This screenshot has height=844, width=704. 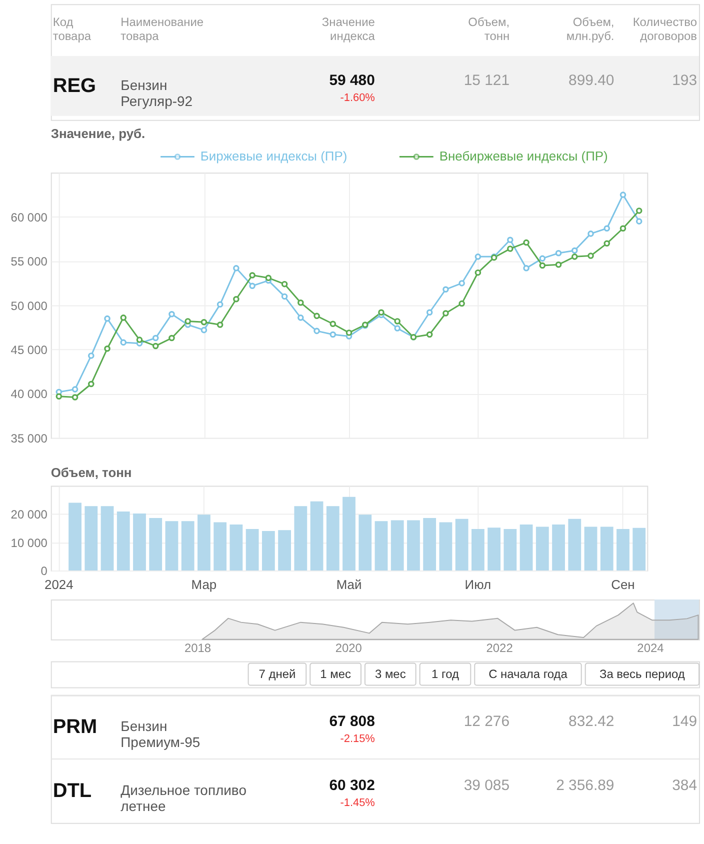 I want to click on text: 384, so click(x=685, y=785).